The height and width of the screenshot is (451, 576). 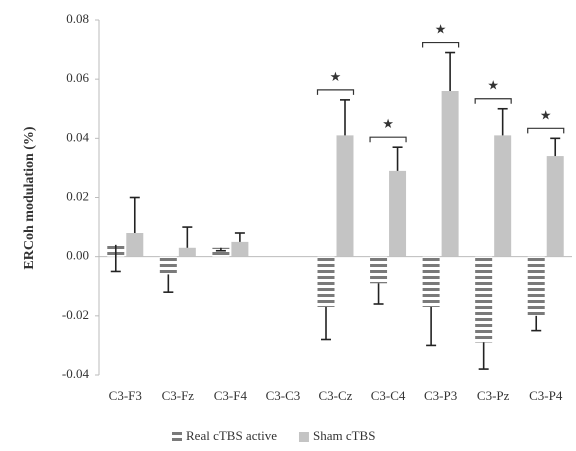 I want to click on legend-label: Real cTBS active, so click(x=231, y=435).